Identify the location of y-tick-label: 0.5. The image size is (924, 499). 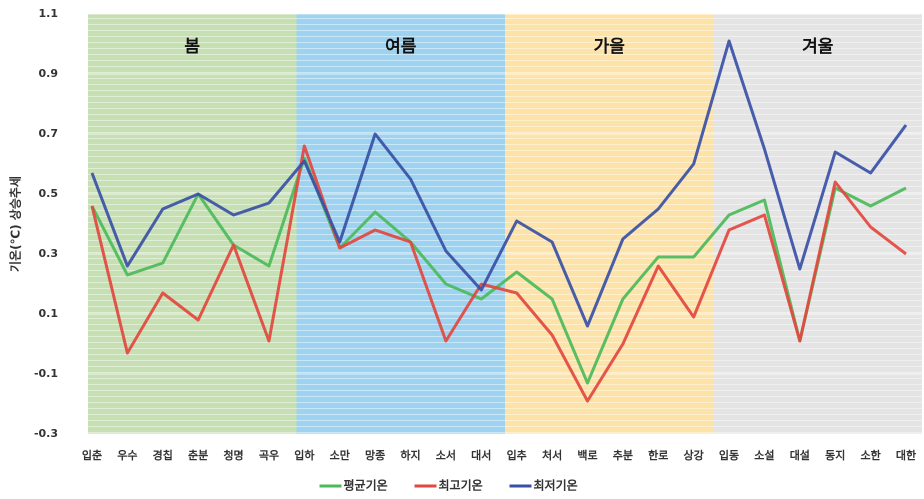
(49, 193).